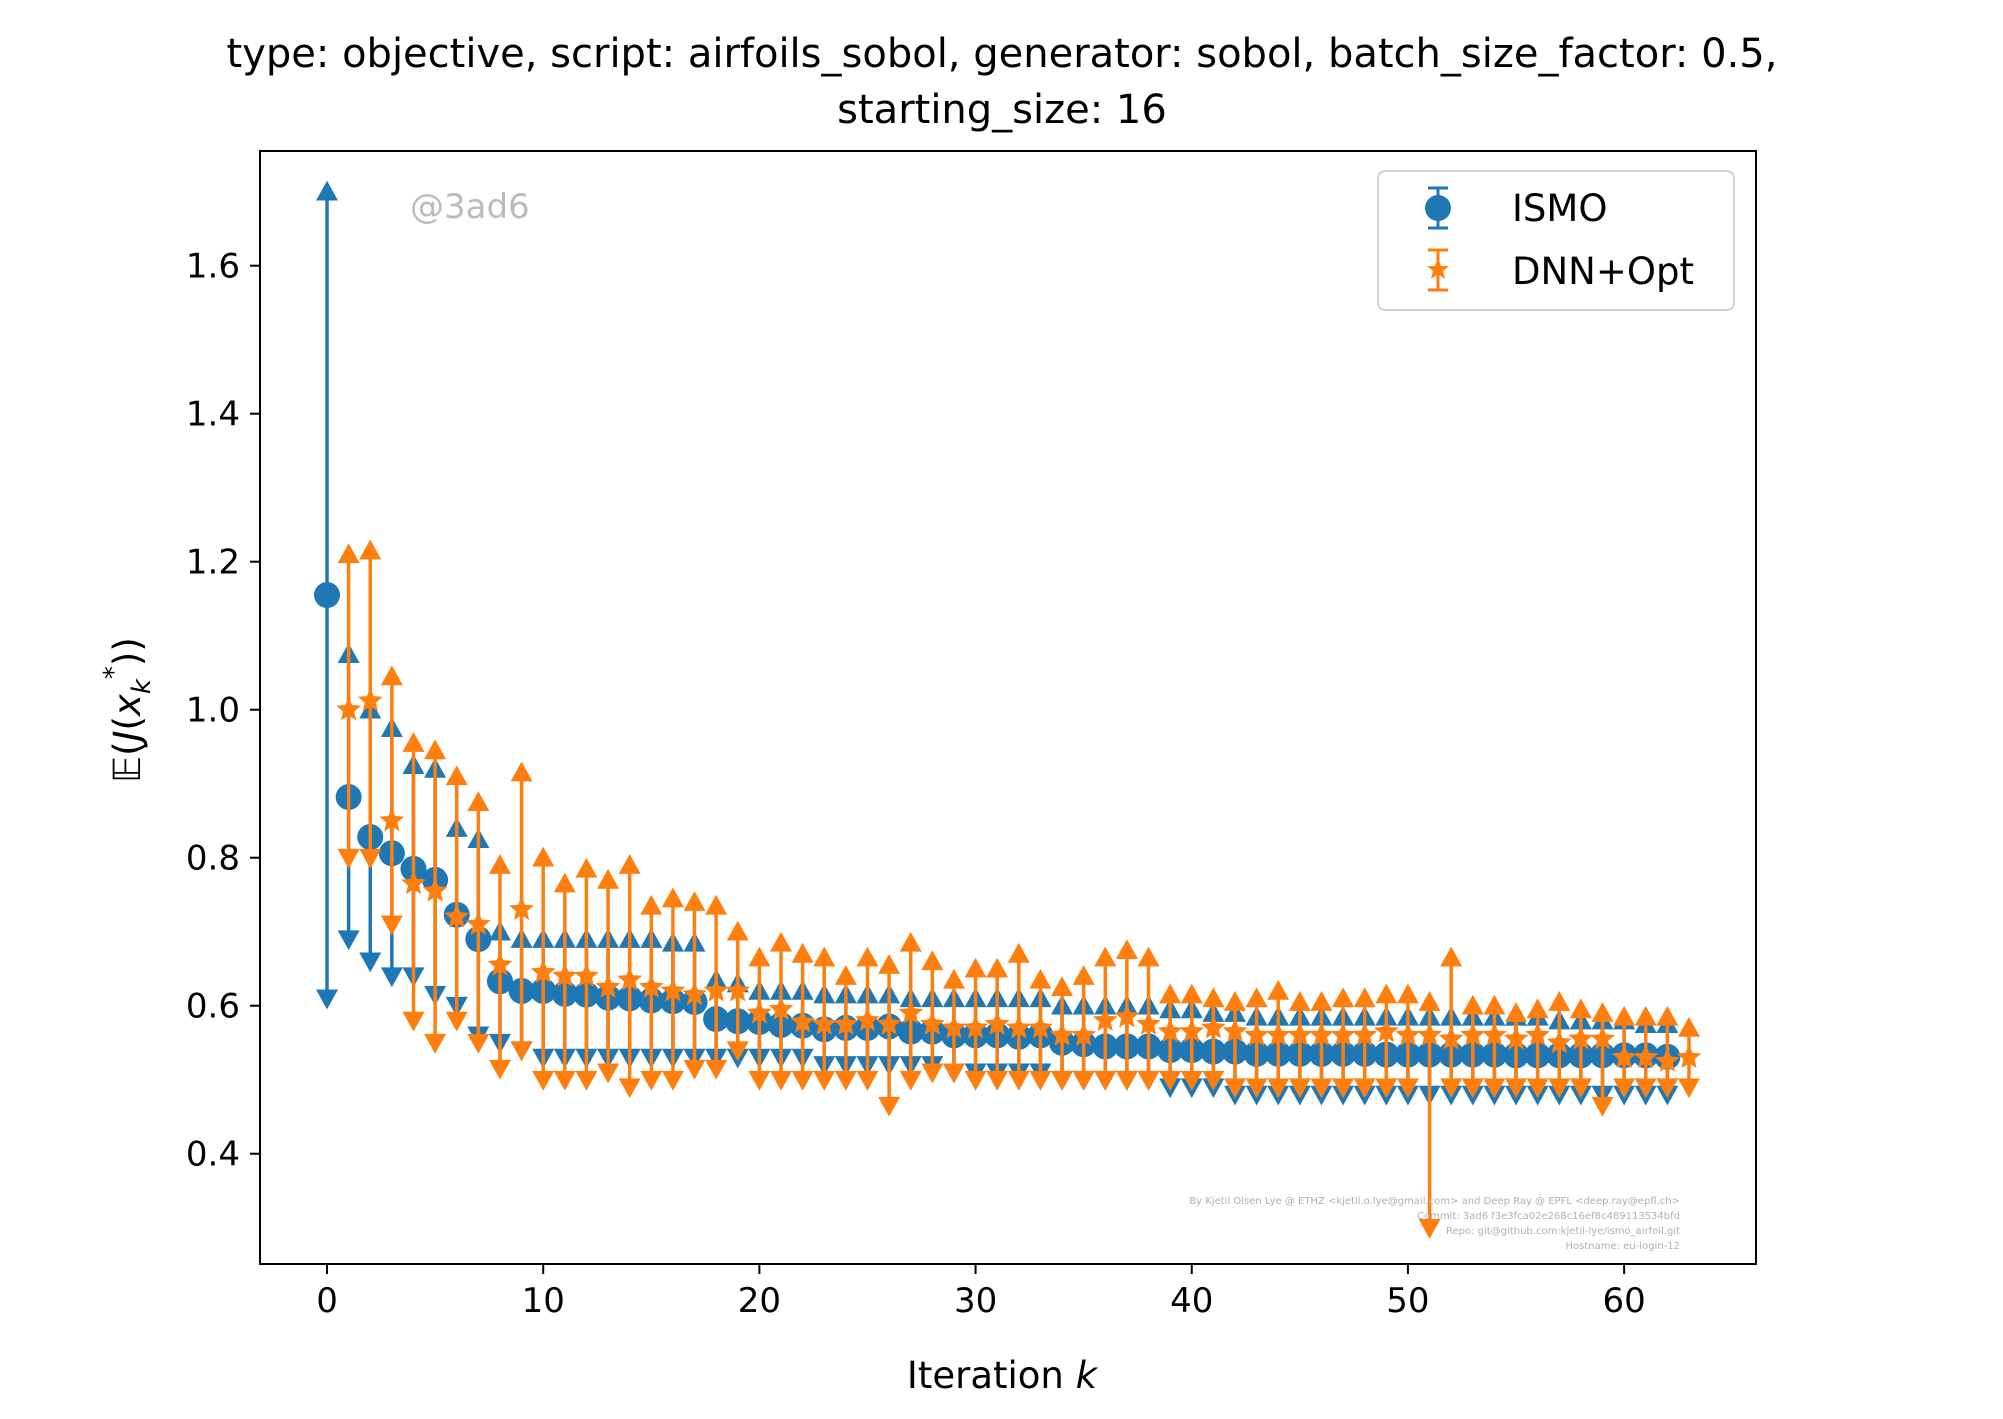 The height and width of the screenshot is (1419, 2003). I want to click on legend-dnn-label: DNN+Opt, so click(1603, 271).